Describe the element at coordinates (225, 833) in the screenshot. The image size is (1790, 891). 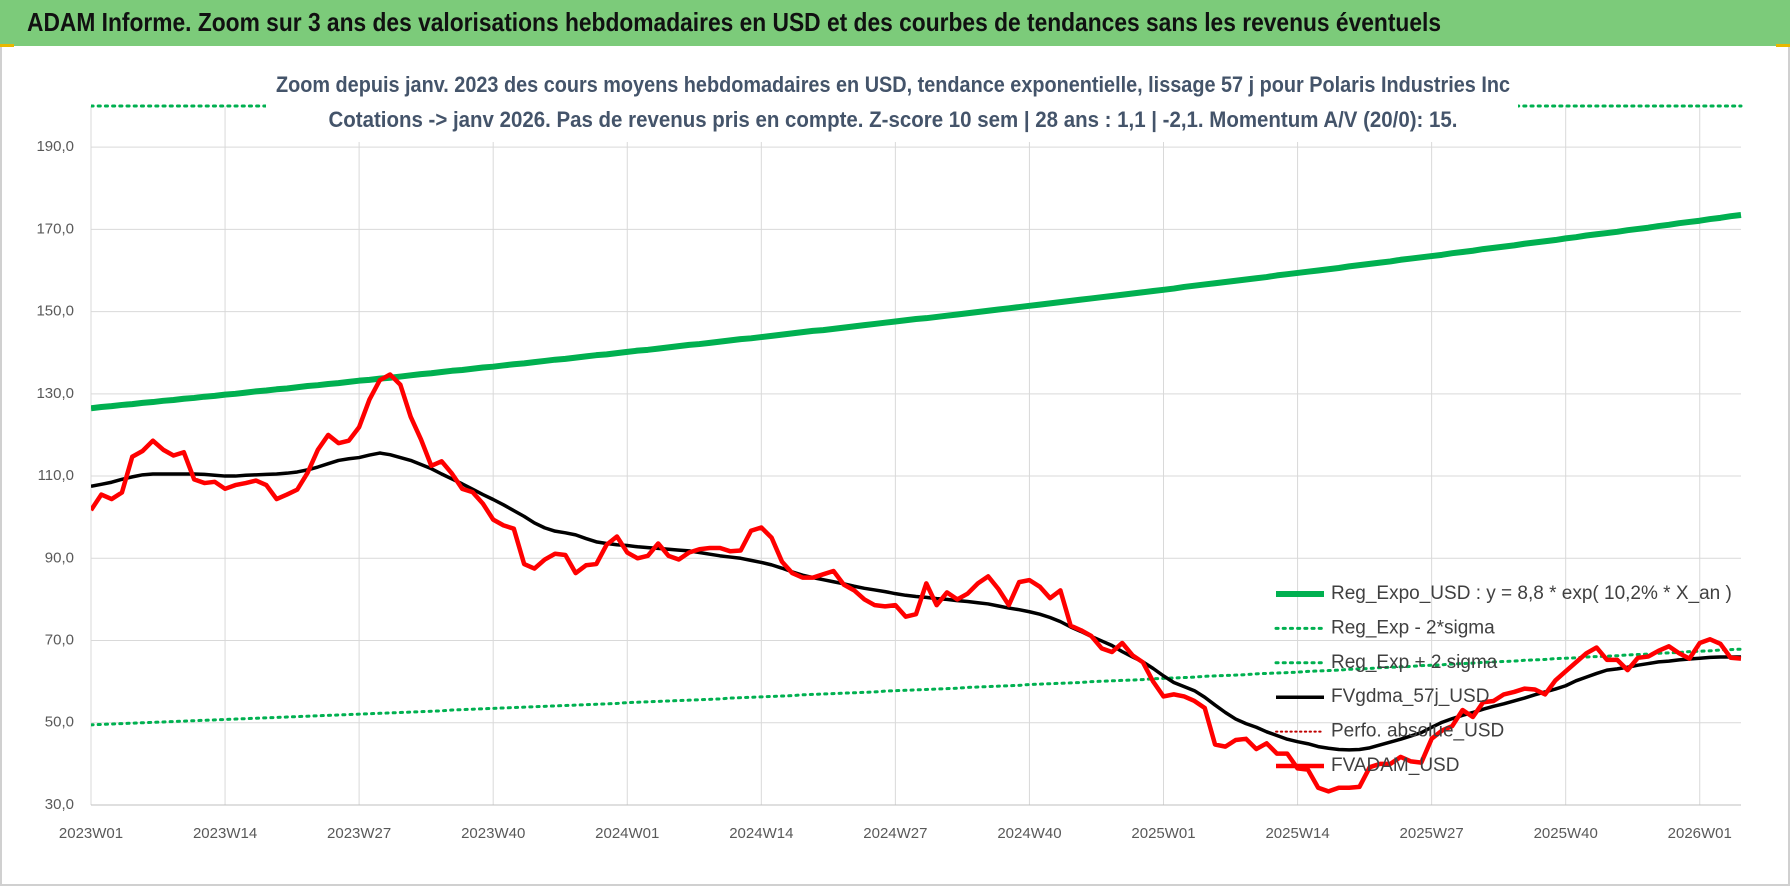
I see `x-tick-label: 2023W14` at that location.